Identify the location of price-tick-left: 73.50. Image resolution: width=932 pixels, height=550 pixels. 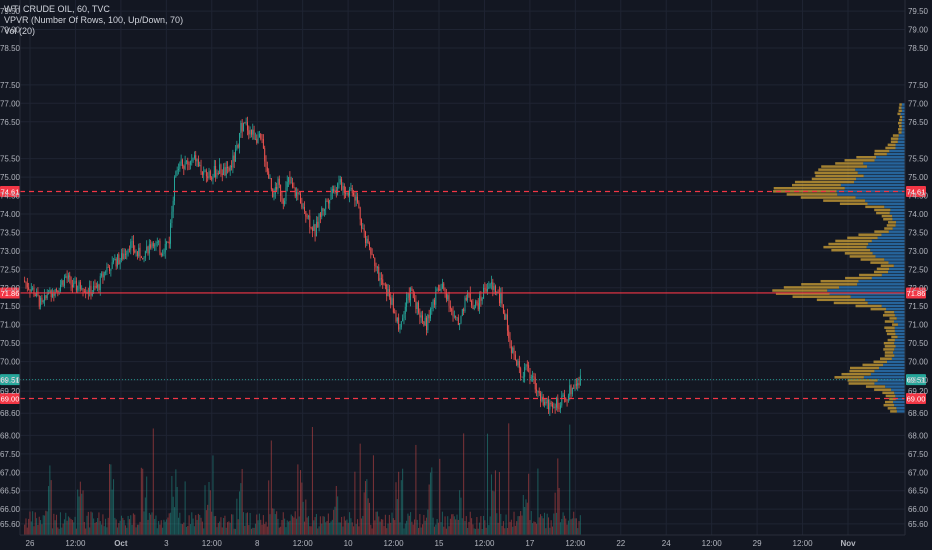
(10, 232).